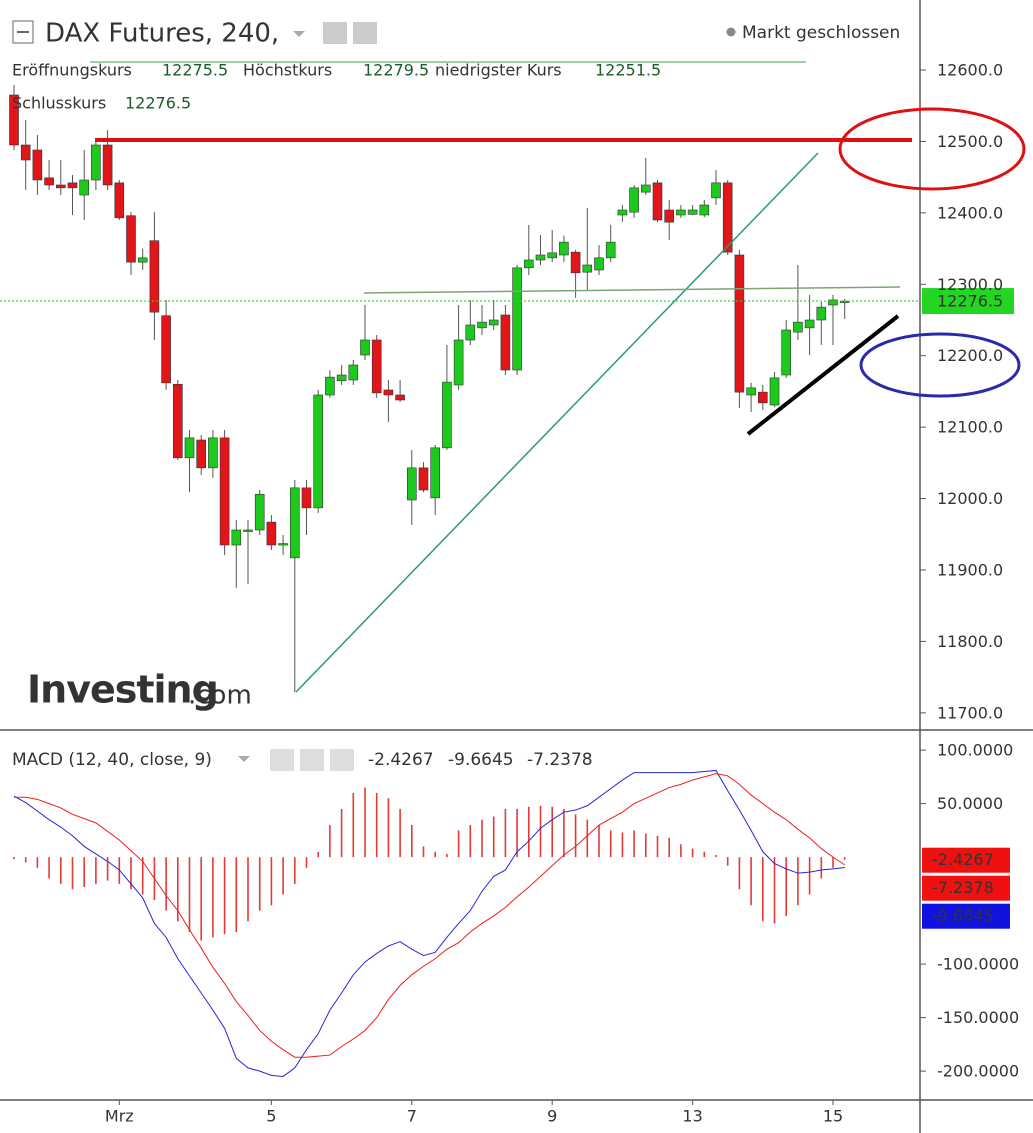  Describe the element at coordinates (963, 887) in the screenshot. I see `value-box-label: -7.2378` at that location.